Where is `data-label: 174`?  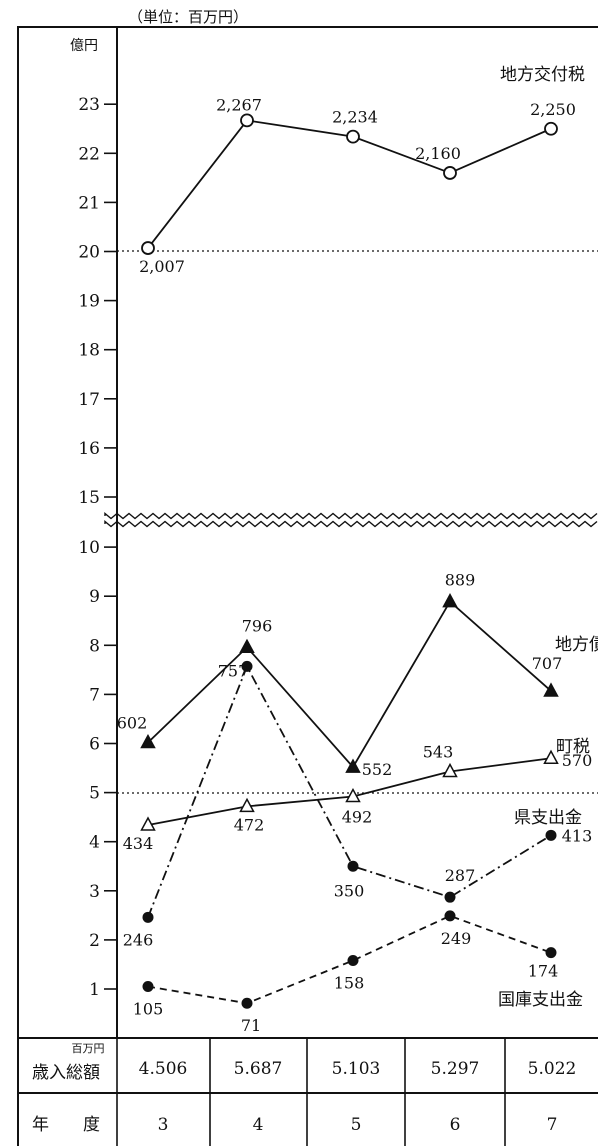
data-label: 174 is located at coordinates (543, 971).